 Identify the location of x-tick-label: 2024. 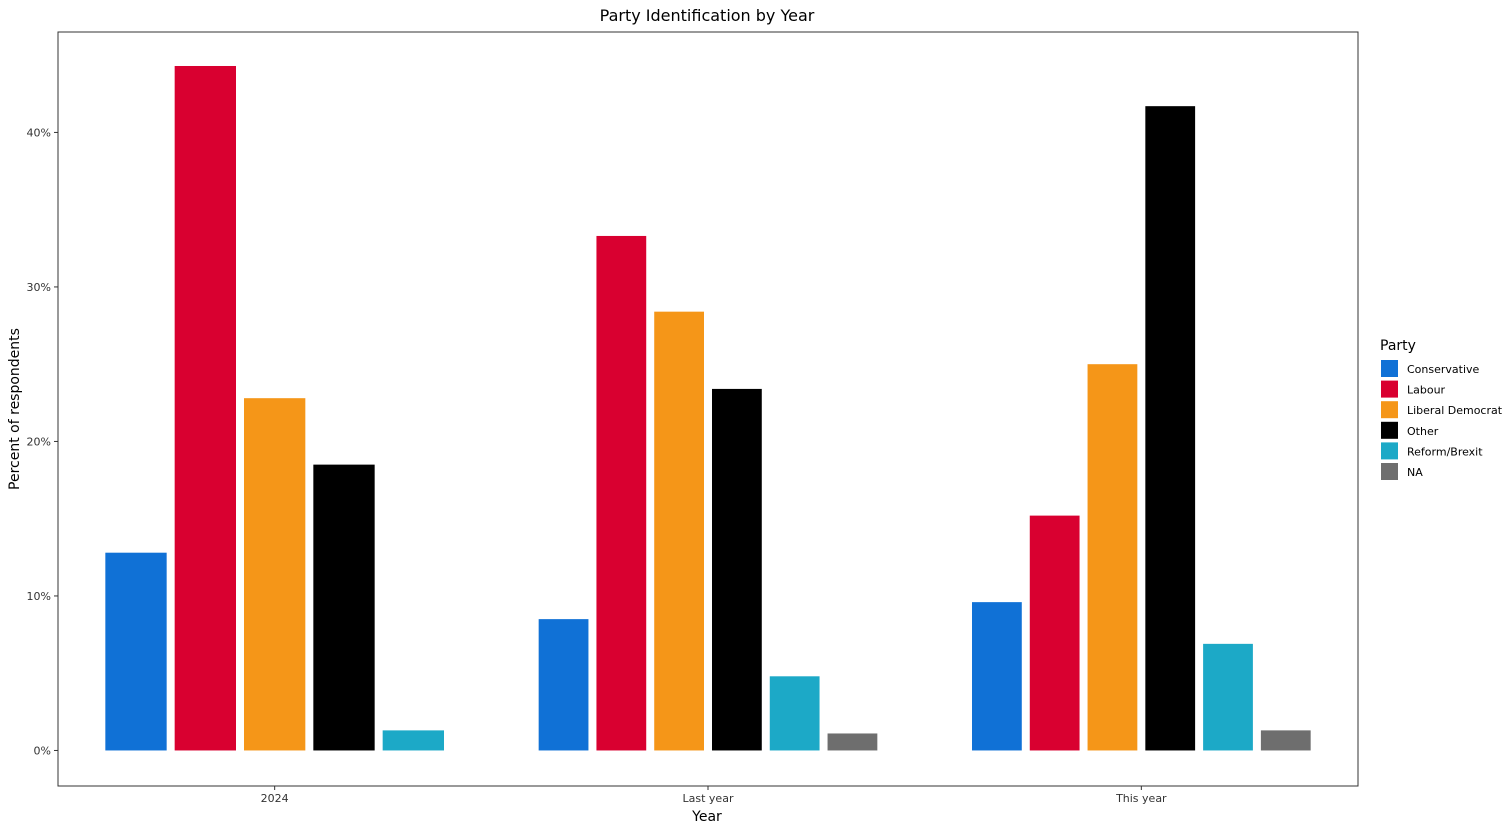
(275, 798).